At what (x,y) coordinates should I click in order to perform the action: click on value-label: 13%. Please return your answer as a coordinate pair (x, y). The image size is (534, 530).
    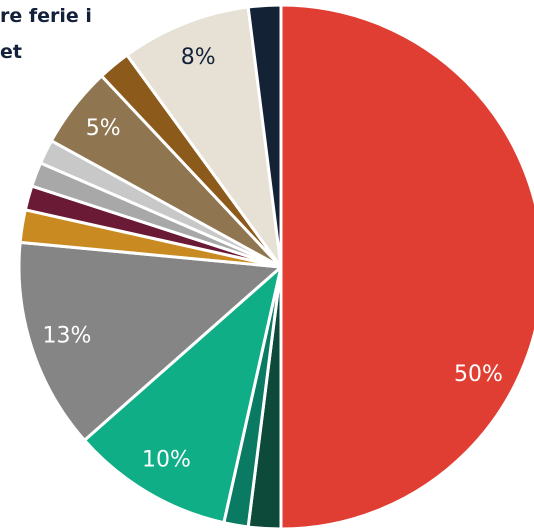
    Looking at the image, I should click on (67, 336).